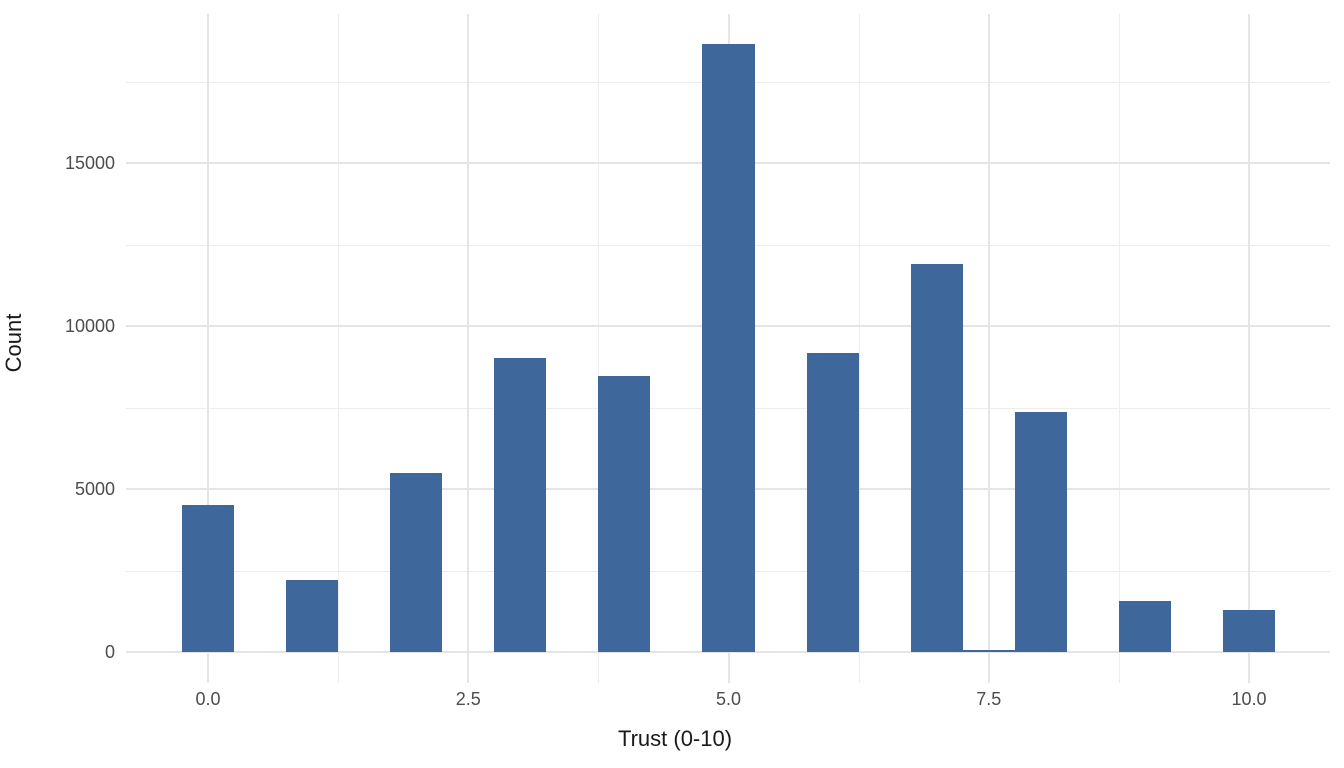 The width and height of the screenshot is (1344, 768). I want to click on x-tick-label: 5.0, so click(728, 699).